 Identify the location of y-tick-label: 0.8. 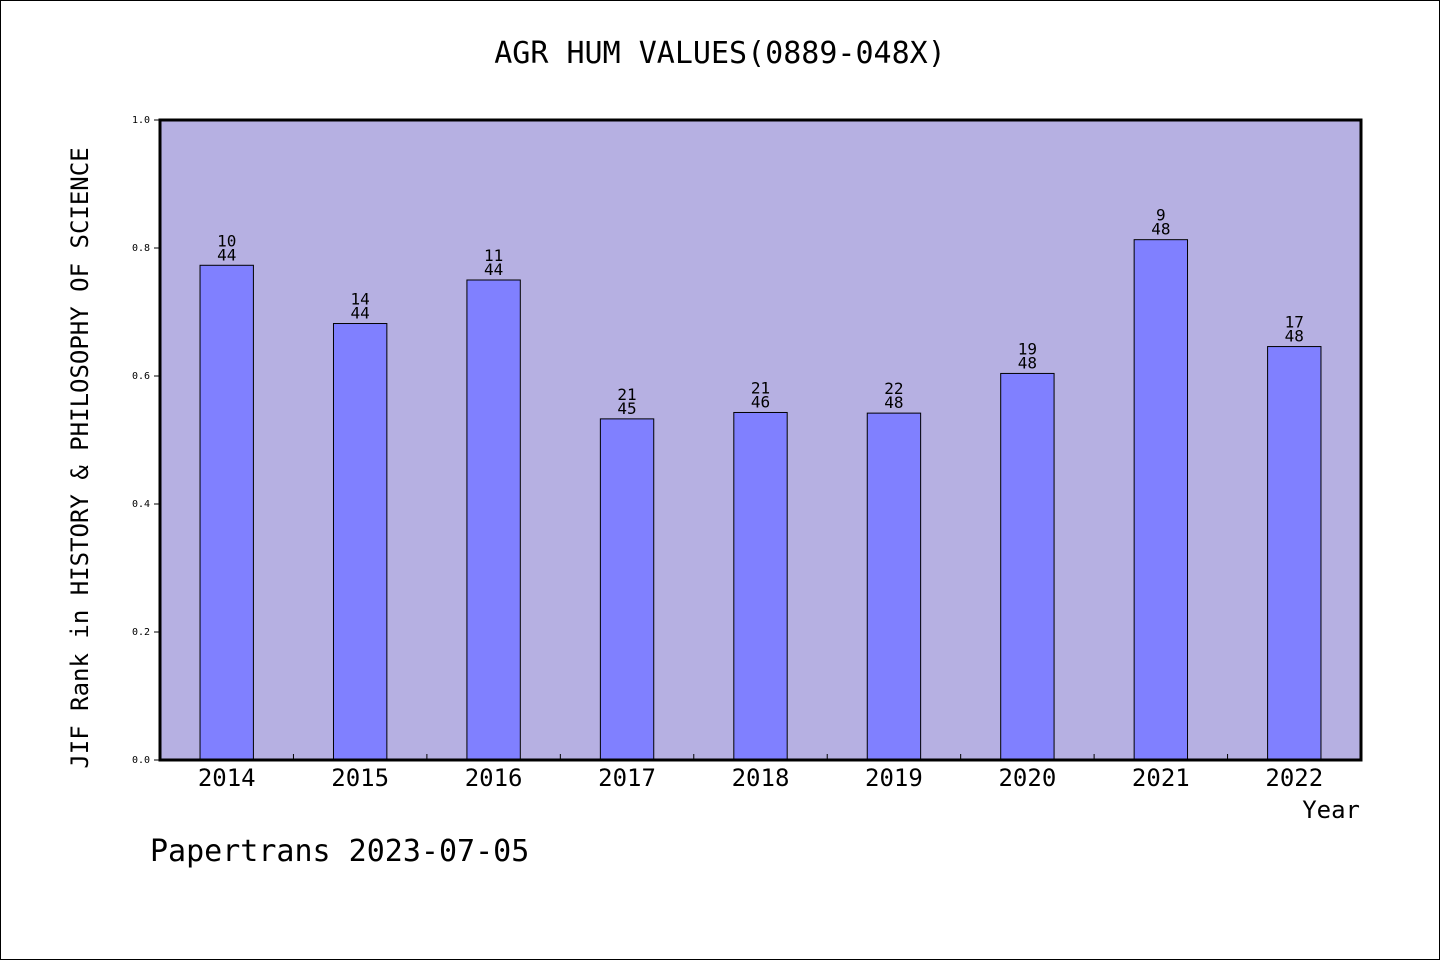
(141, 248).